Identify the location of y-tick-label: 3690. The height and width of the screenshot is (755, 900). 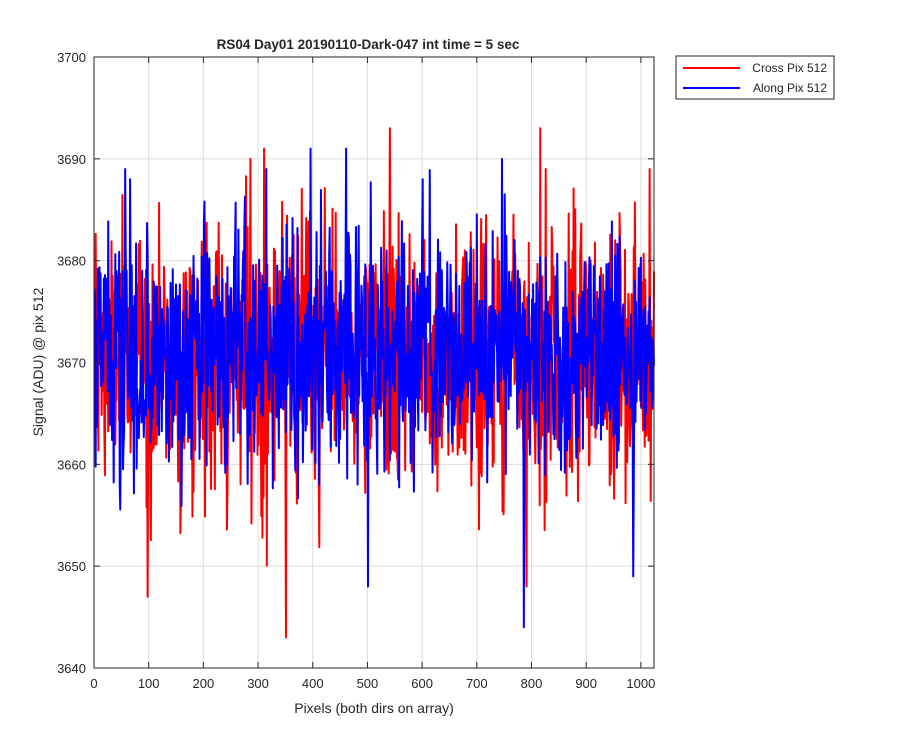
(71, 159).